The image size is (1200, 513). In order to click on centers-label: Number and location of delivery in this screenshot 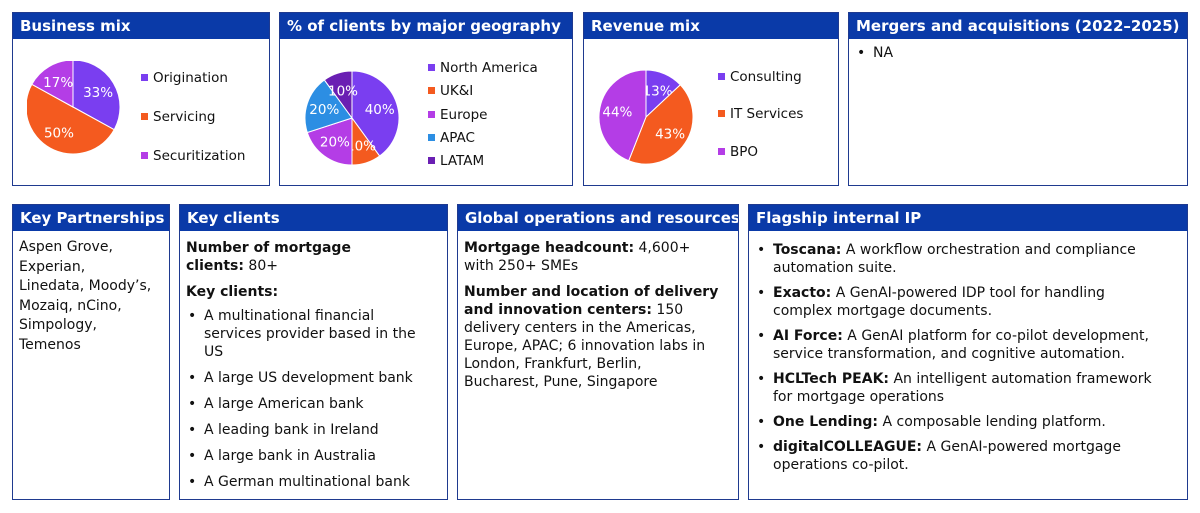, I will do `click(591, 292)`.